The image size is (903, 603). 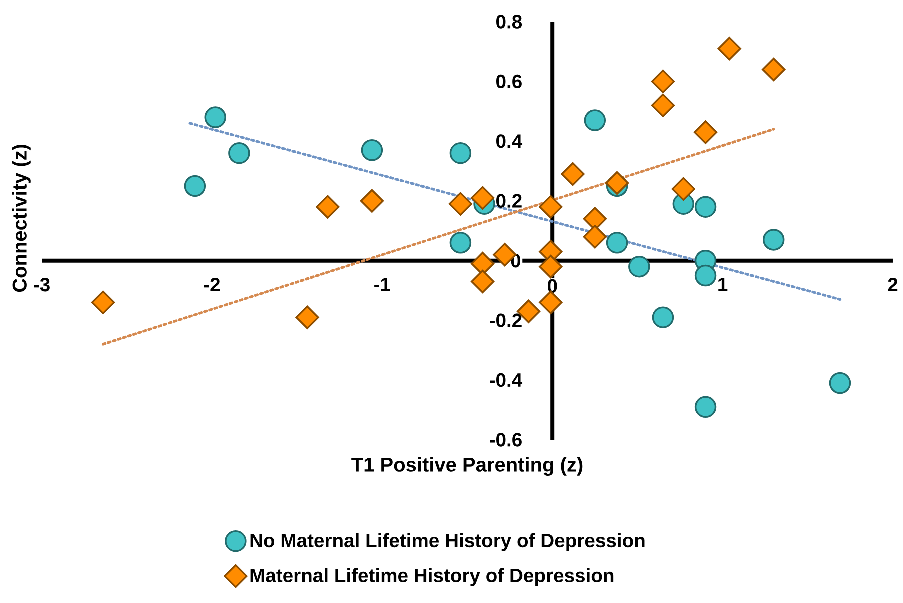 I want to click on y-tick-label: -0.2, so click(x=506, y=321).